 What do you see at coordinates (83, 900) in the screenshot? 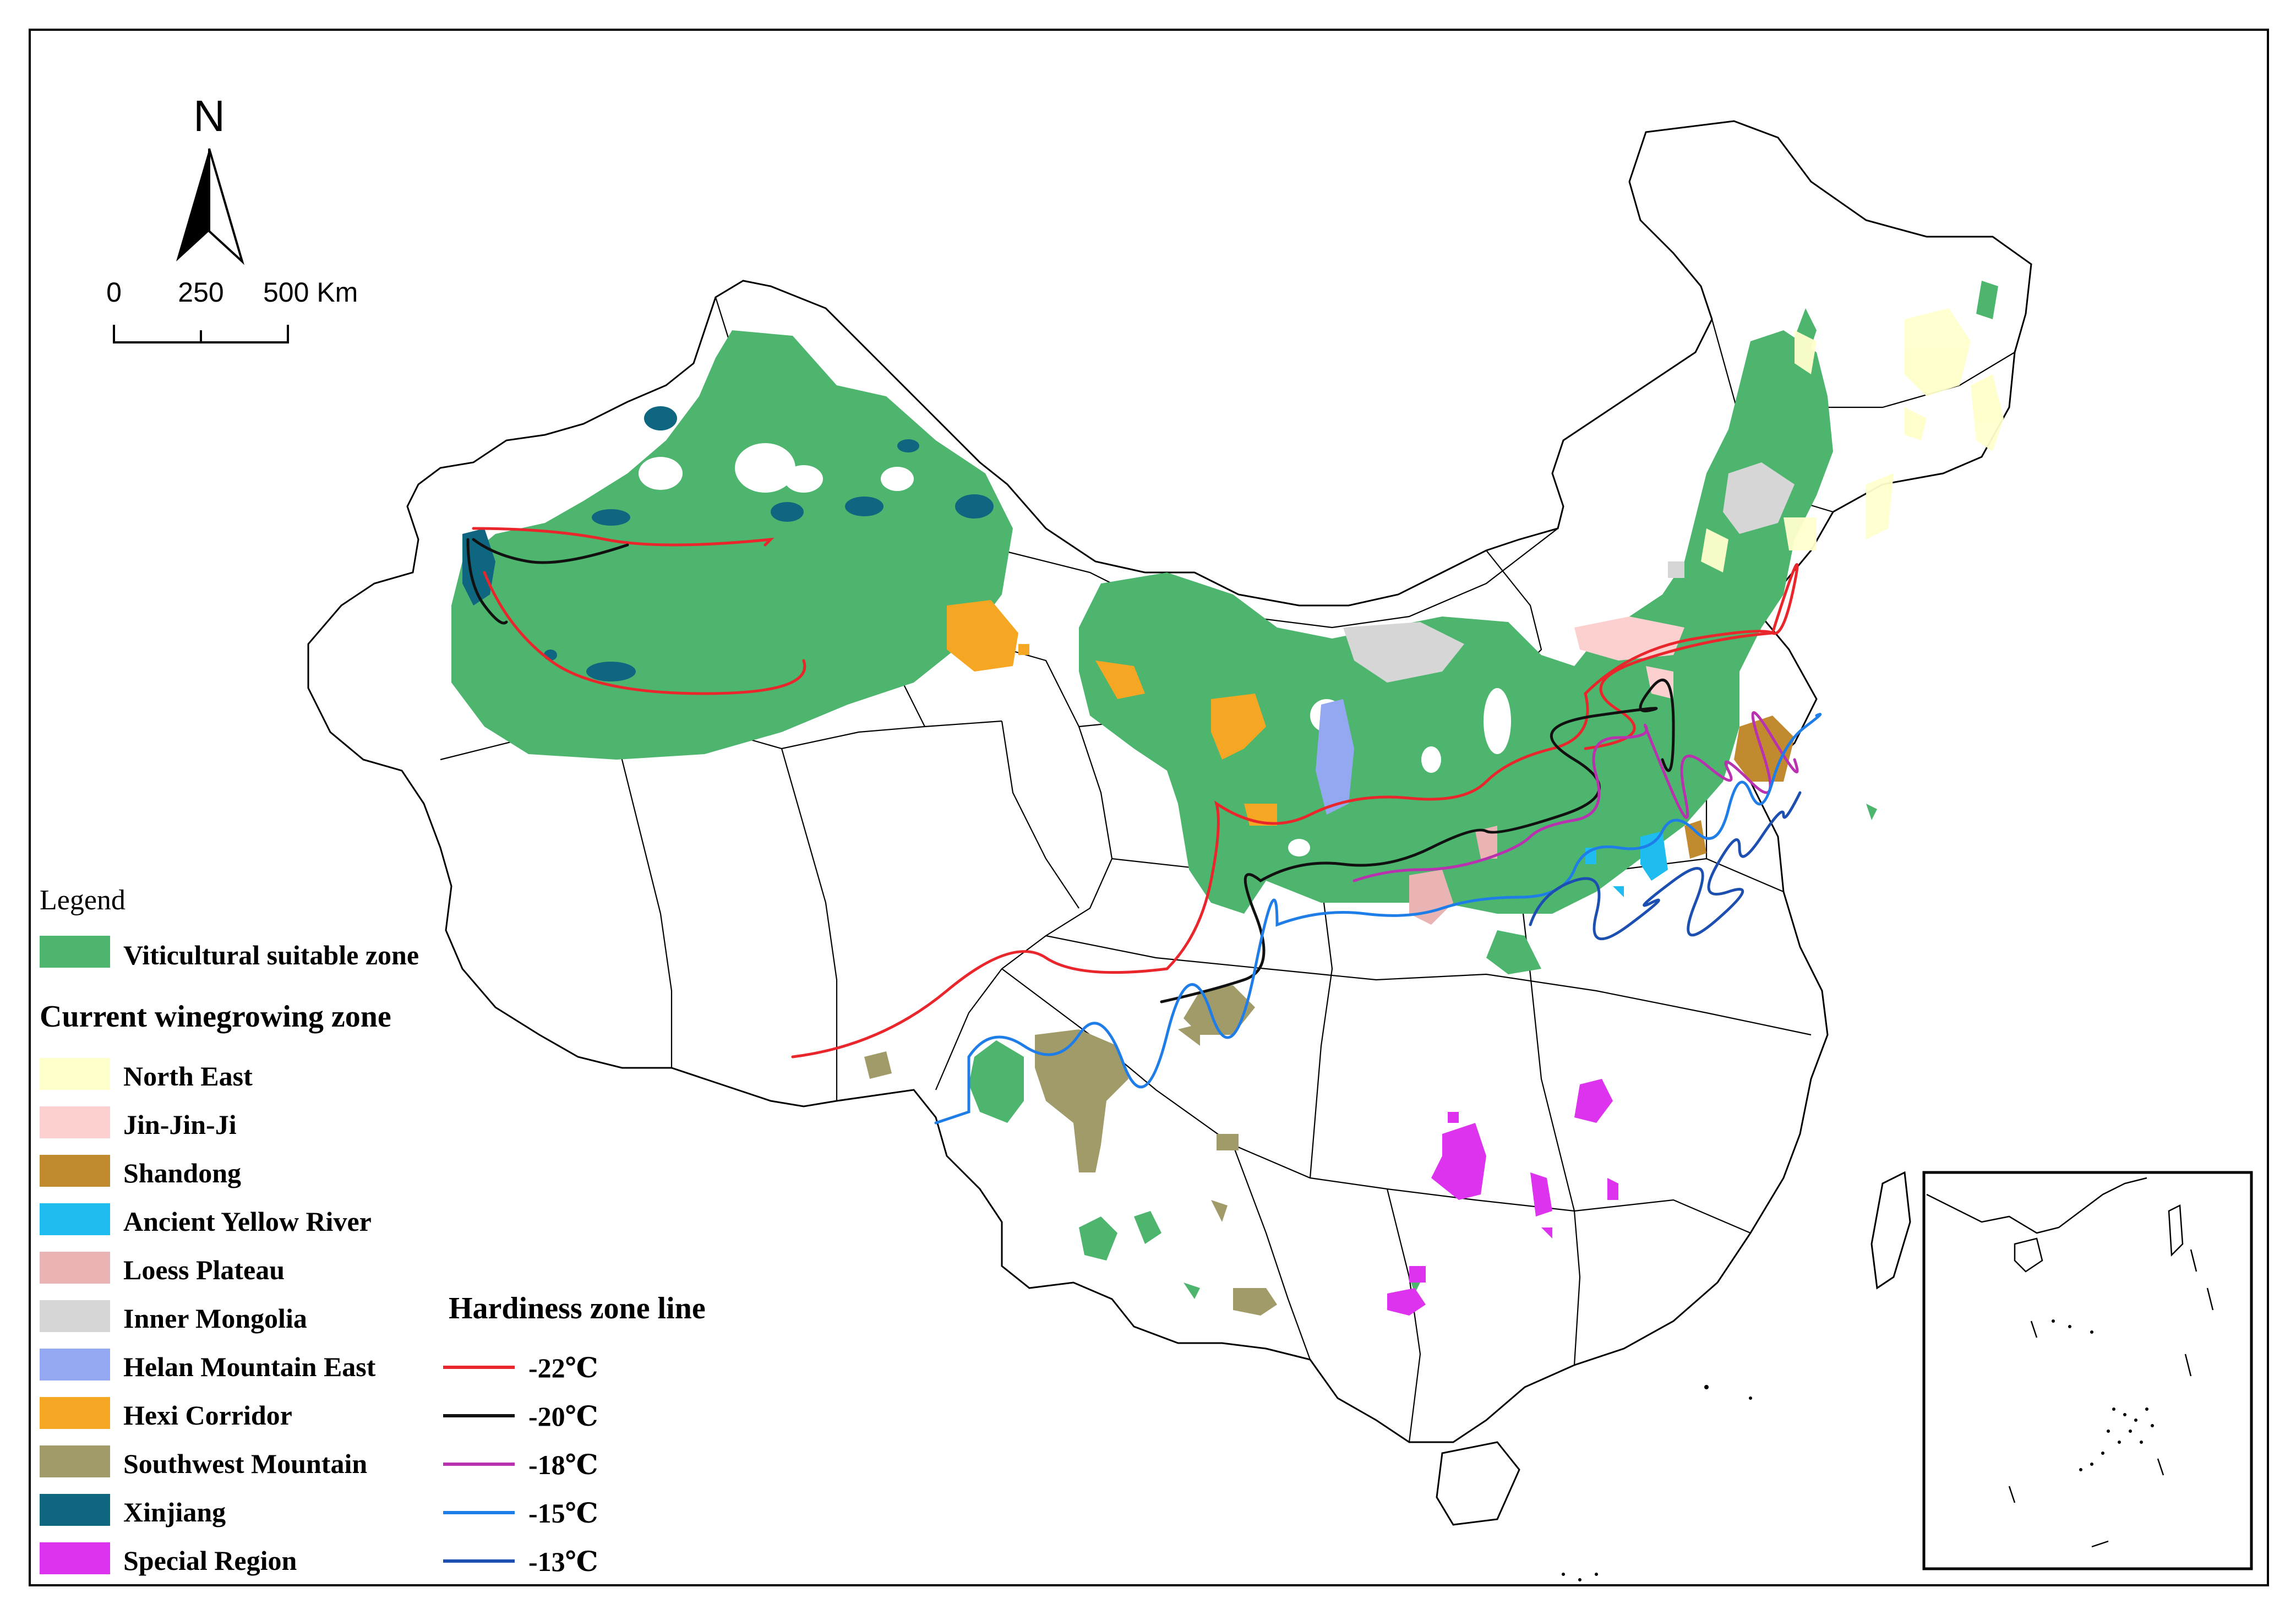
I see `legend-title: Legend` at bounding box center [83, 900].